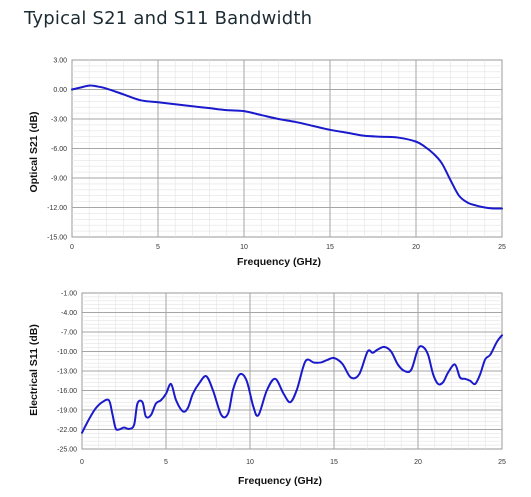  Describe the element at coordinates (60, 61) in the screenshot. I see `y-tick-label: 3.00` at that location.